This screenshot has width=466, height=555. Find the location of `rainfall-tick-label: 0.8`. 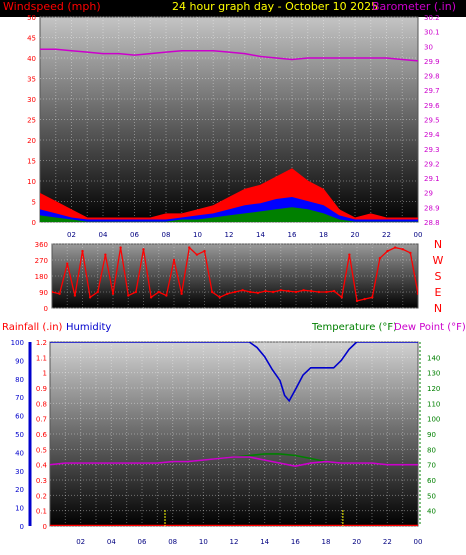

rainfall-tick-label: 0.8 is located at coordinates (41, 404).